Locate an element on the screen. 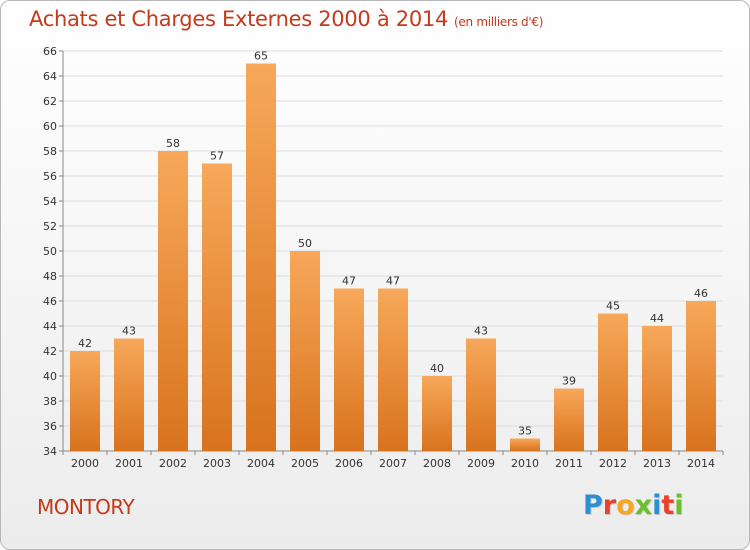 This screenshot has width=750, height=550. y-tick-label: 42 is located at coordinates (50, 351).